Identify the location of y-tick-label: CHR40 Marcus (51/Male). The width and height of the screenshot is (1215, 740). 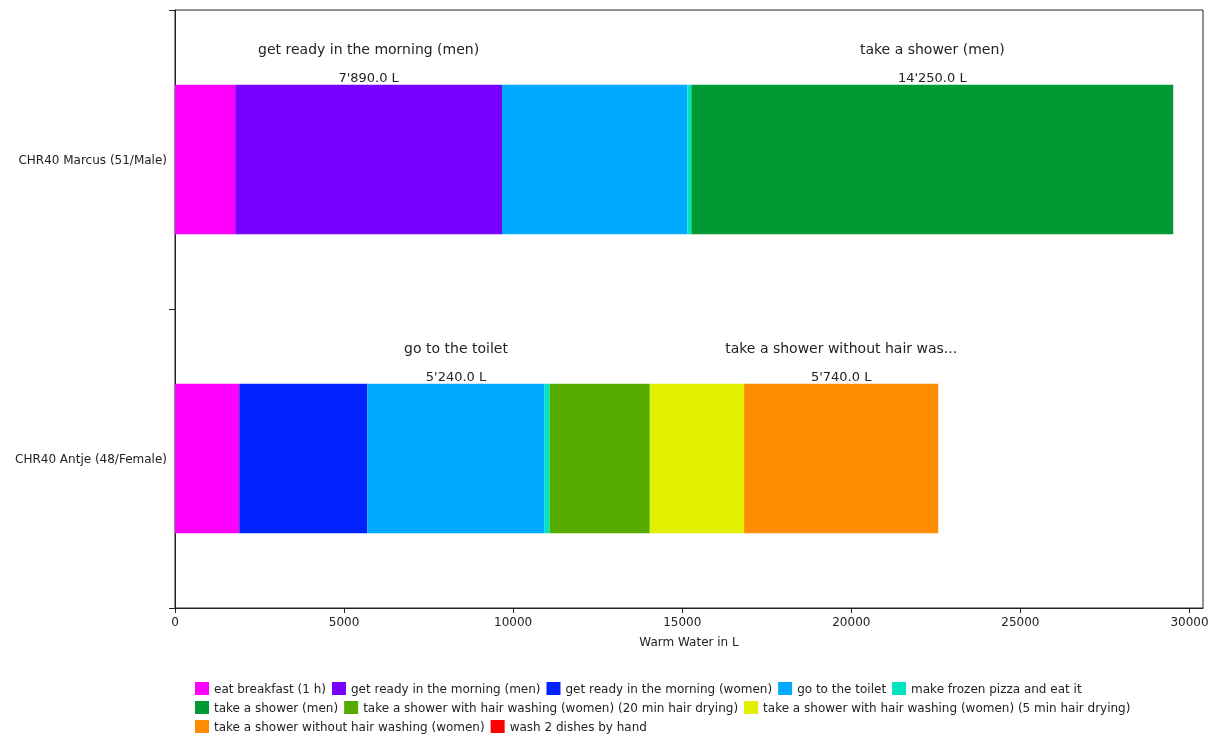
(92, 159).